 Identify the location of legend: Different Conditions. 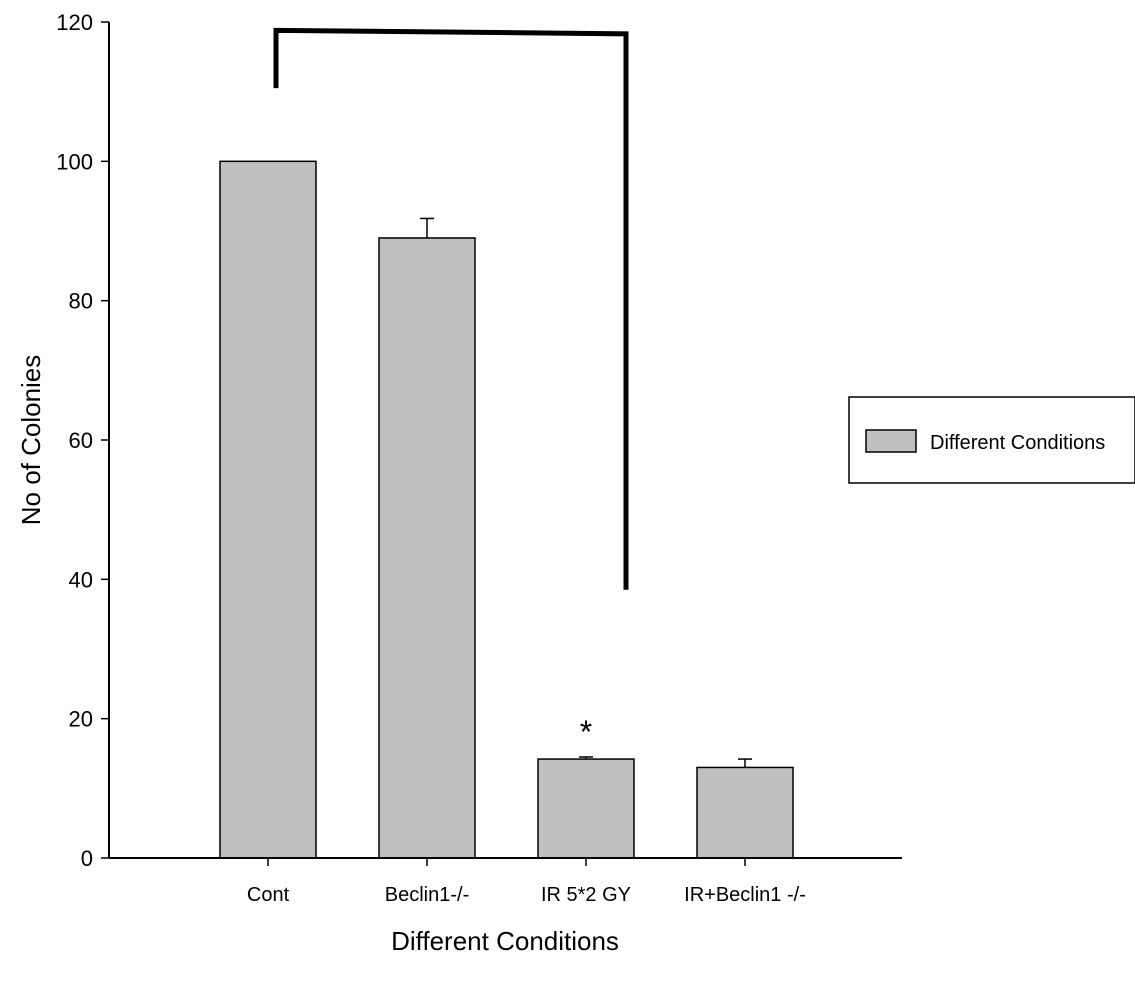
(991, 440).